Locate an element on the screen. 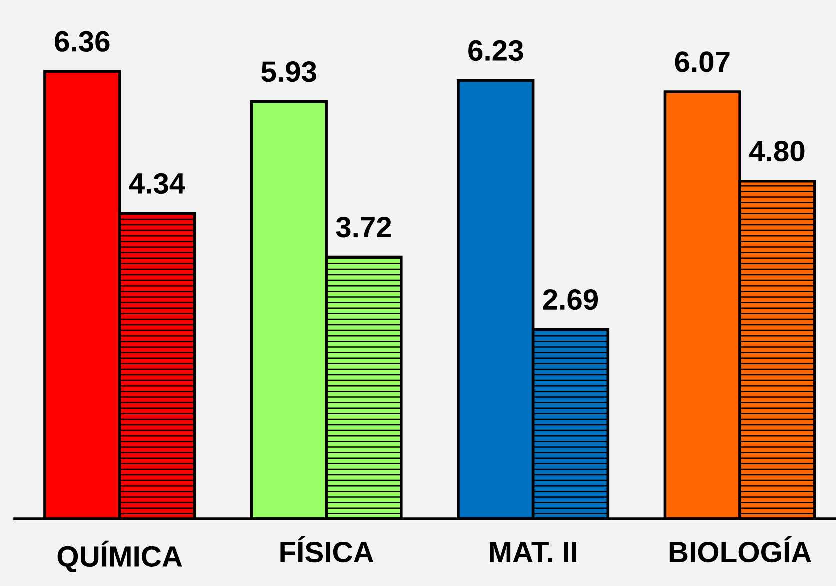 The height and width of the screenshot is (586, 836). x-tick-label: QUÍMICA is located at coordinates (120, 556).